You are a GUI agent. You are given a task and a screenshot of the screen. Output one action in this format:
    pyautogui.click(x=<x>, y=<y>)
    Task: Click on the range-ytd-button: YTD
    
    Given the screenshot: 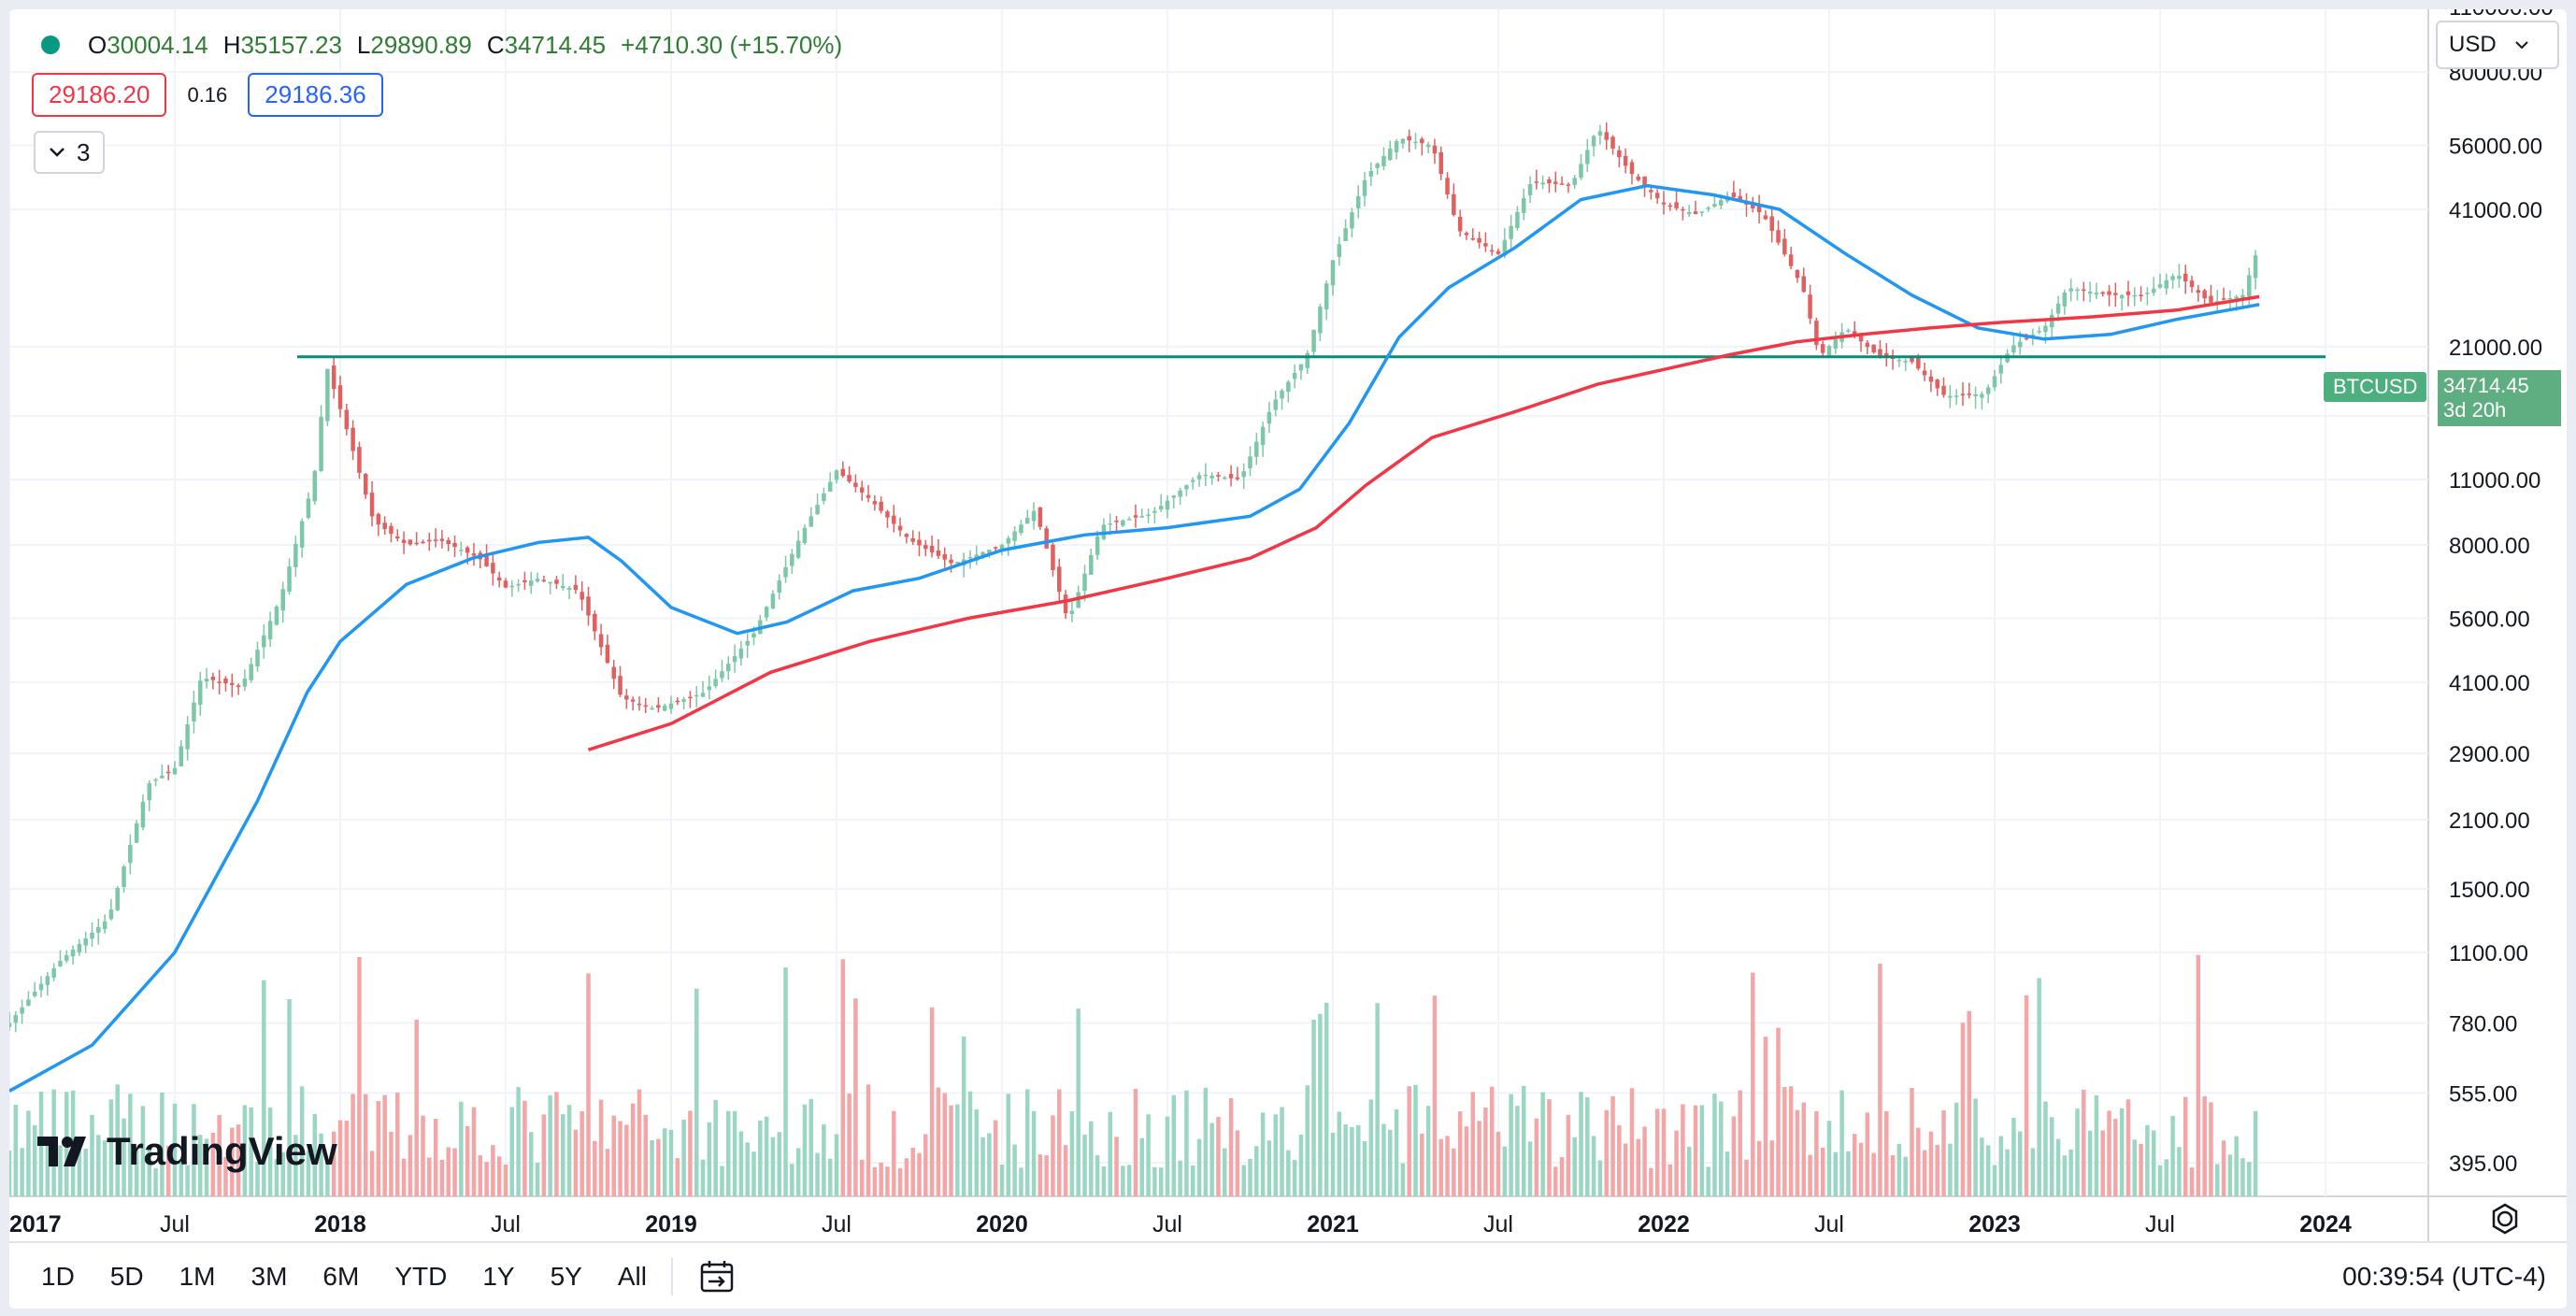 What is the action you would take?
    pyautogui.click(x=421, y=1276)
    